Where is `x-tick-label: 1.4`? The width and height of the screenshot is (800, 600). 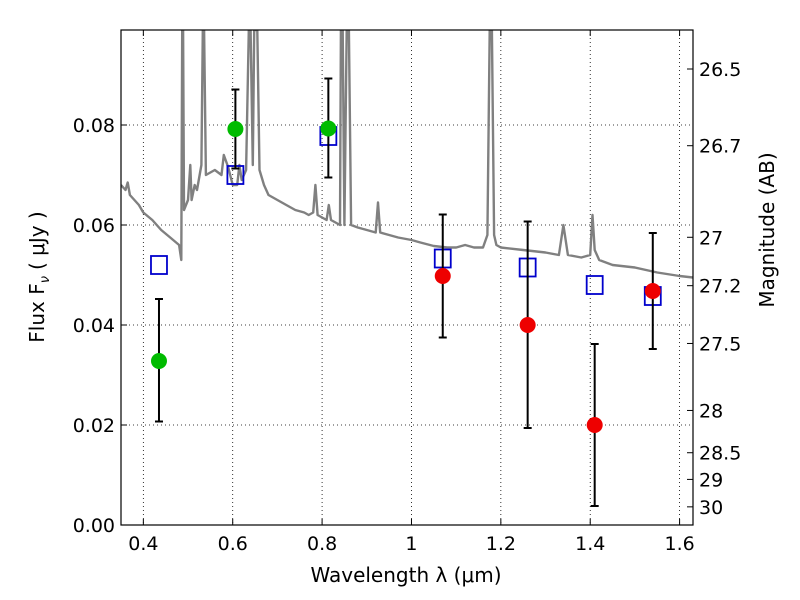
x-tick-label: 1.4 is located at coordinates (590, 544).